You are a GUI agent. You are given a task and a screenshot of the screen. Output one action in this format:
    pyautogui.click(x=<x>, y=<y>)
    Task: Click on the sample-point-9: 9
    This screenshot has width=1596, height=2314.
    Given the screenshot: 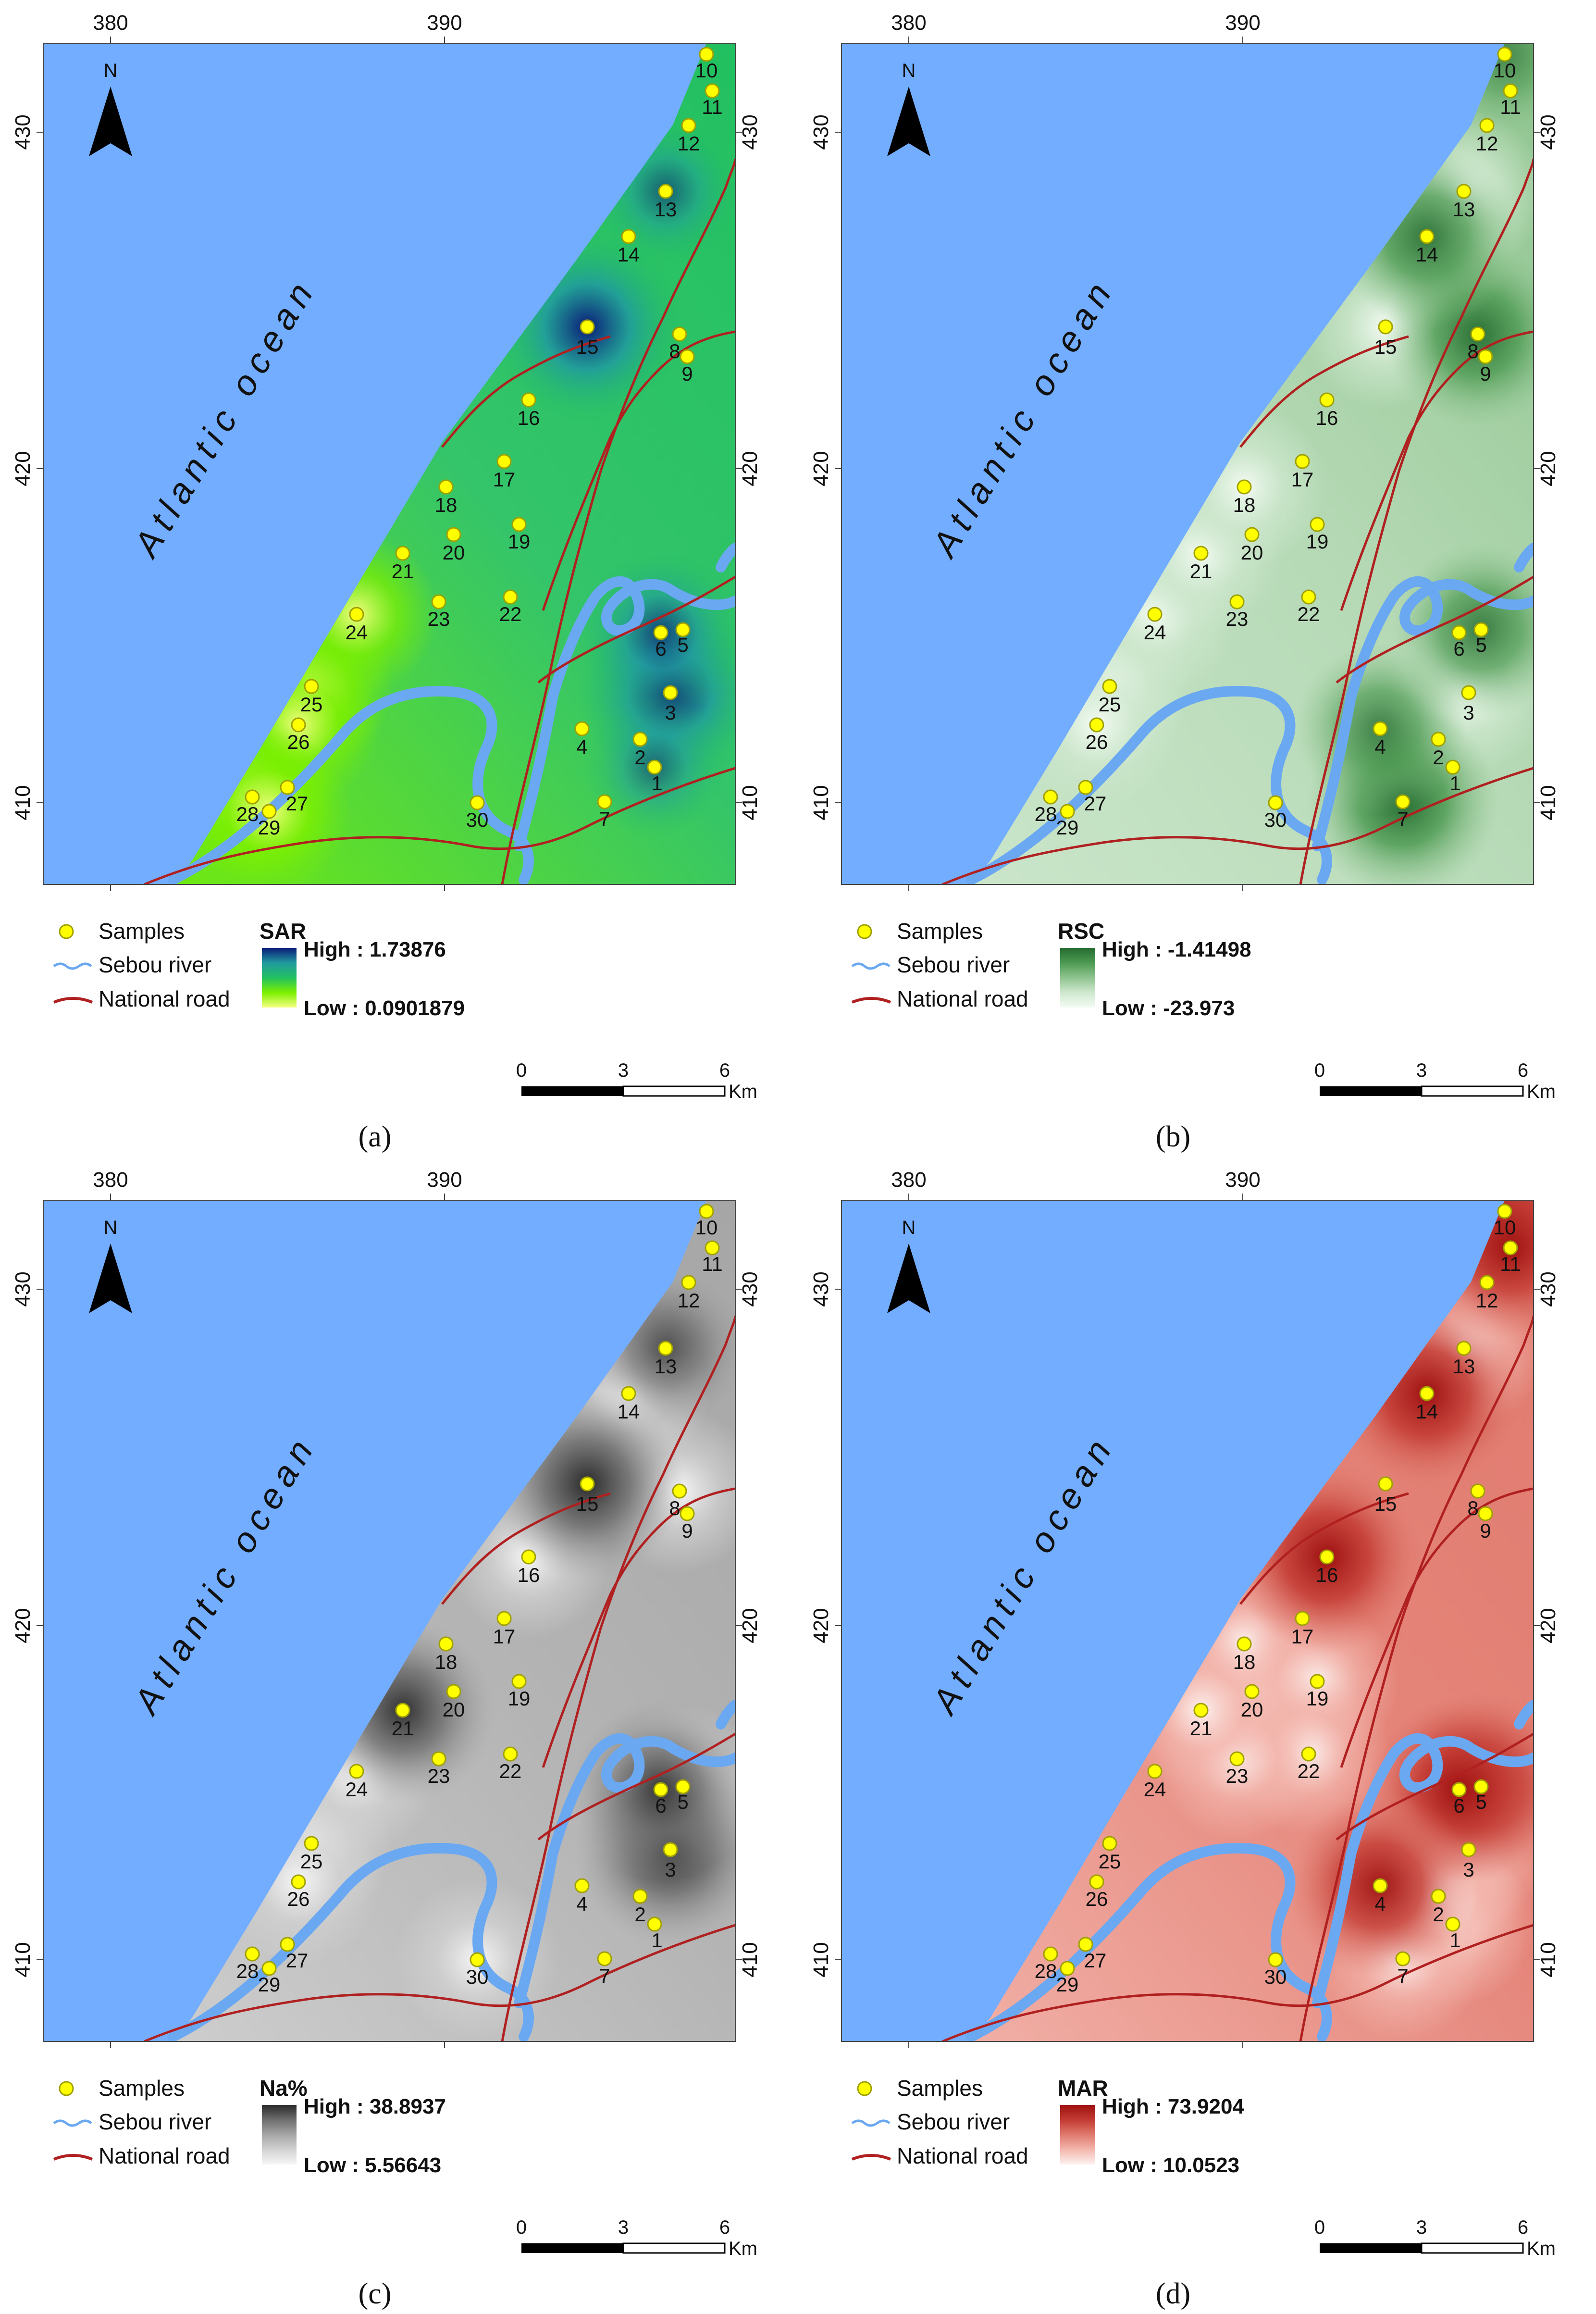 What is the action you would take?
    pyautogui.click(x=1486, y=1524)
    